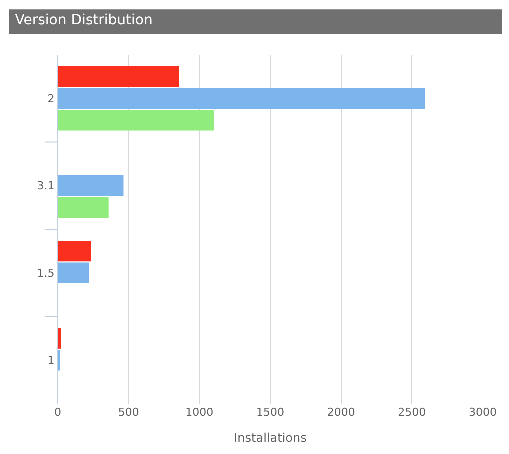 This screenshot has width=509, height=454. I want to click on chart-title: Version Distribution, so click(84, 20).